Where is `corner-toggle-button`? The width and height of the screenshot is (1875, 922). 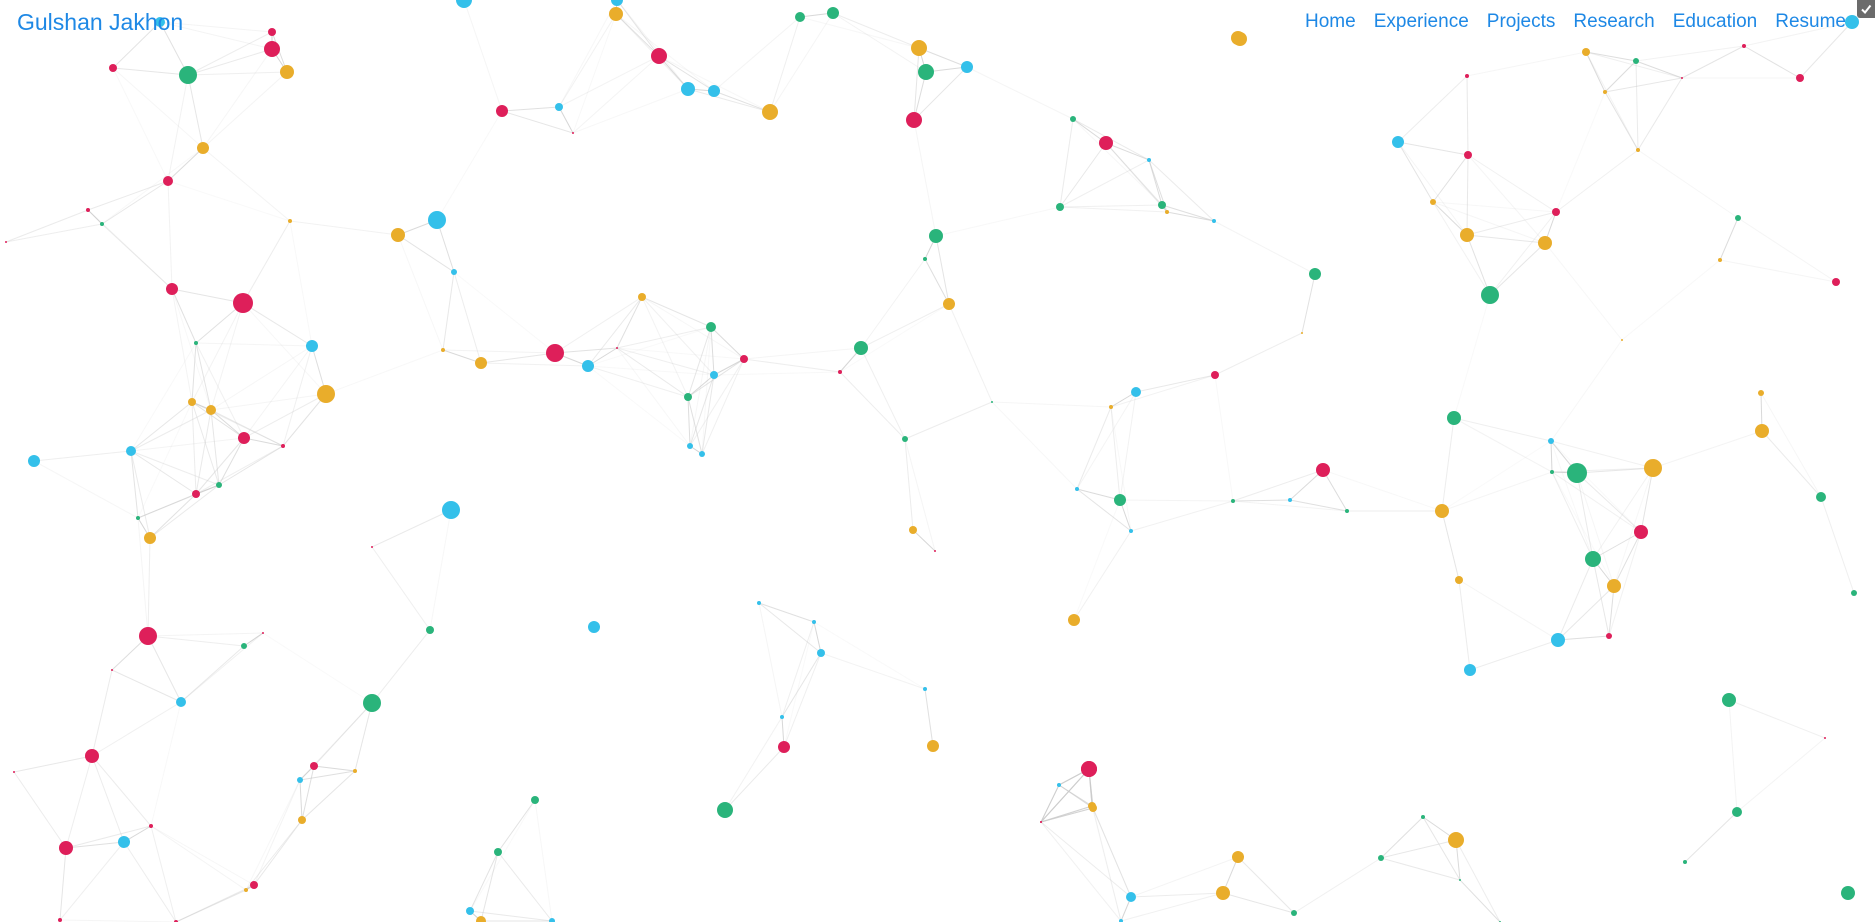
corner-toggle-button is located at coordinates (1866, 9).